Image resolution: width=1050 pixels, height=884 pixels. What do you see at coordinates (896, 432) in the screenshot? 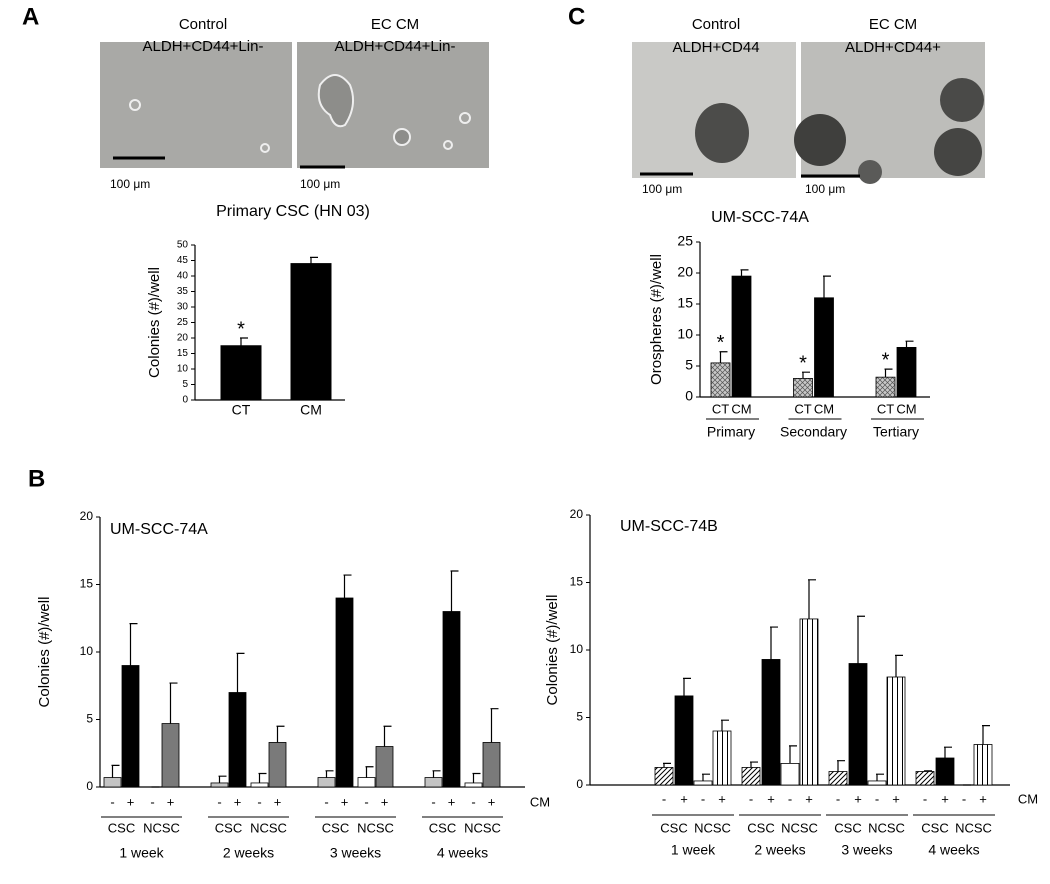
I see `x-tick-label: Tertiary` at bounding box center [896, 432].